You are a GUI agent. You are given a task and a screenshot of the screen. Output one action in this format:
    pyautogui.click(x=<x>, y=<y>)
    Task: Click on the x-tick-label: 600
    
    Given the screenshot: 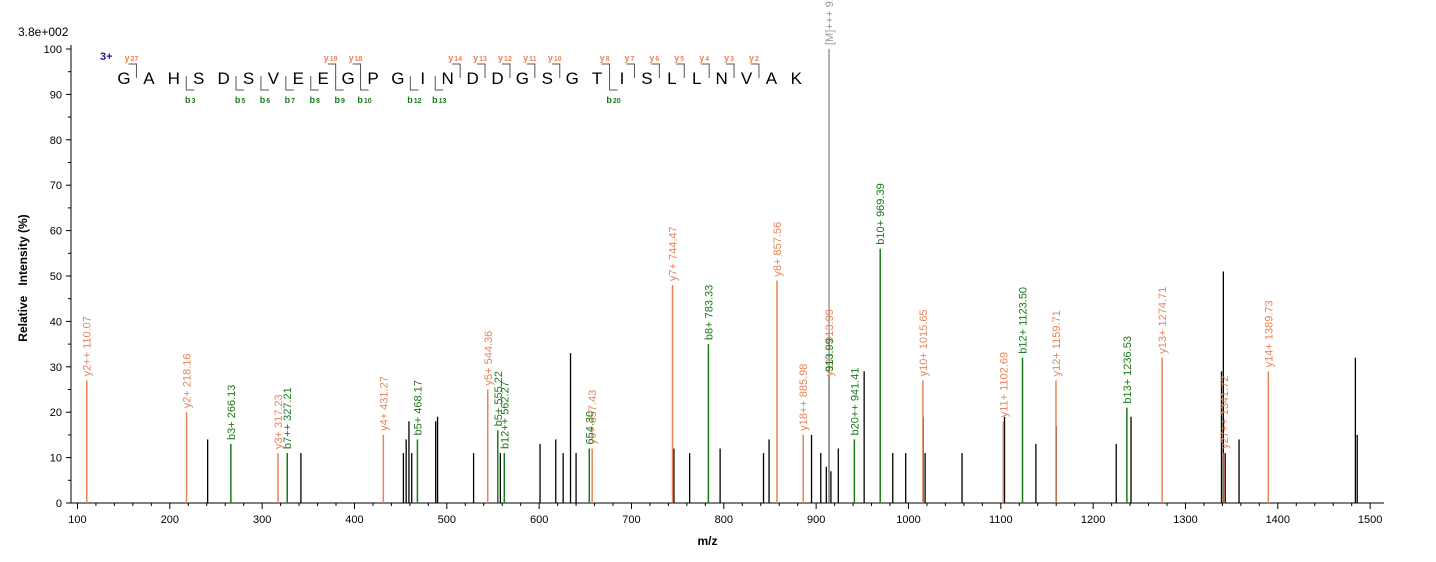 What is the action you would take?
    pyautogui.click(x=539, y=520)
    